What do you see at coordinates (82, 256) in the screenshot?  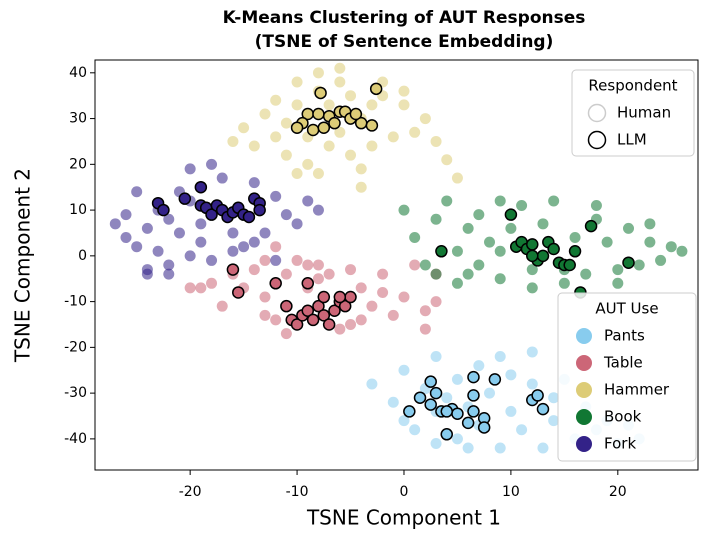 I see `y-tick-label: 0` at bounding box center [82, 256].